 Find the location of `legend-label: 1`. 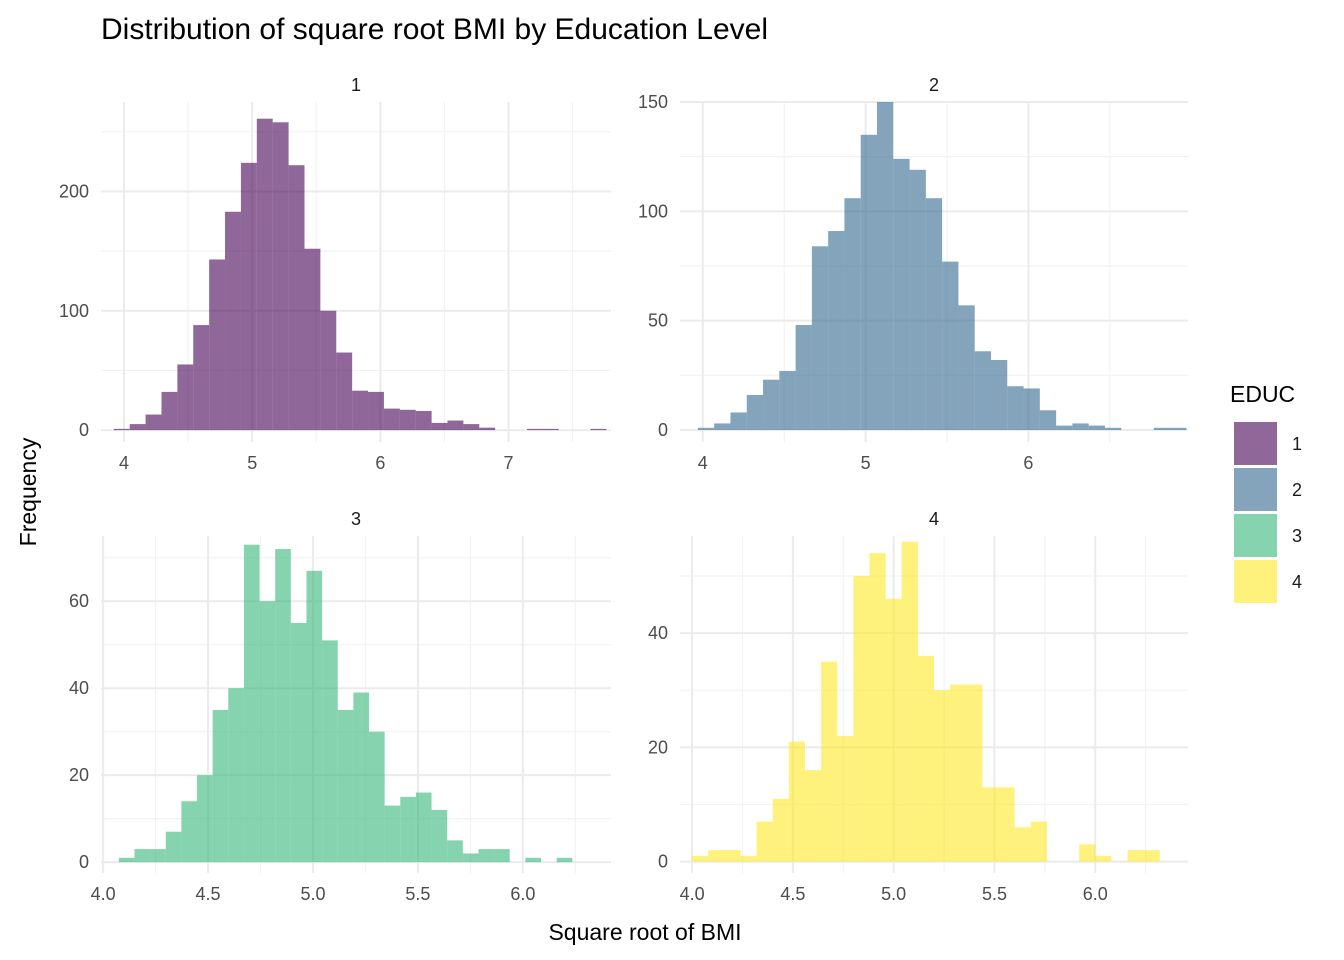

legend-label: 1 is located at coordinates (1297, 444).